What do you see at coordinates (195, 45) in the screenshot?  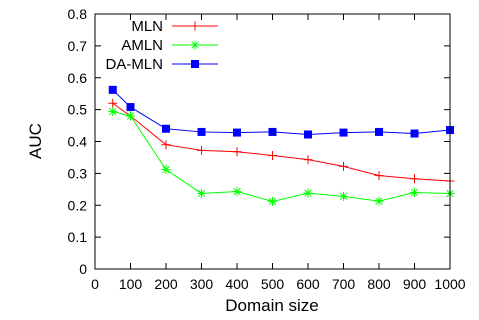 I see `legend-marker-amln` at bounding box center [195, 45].